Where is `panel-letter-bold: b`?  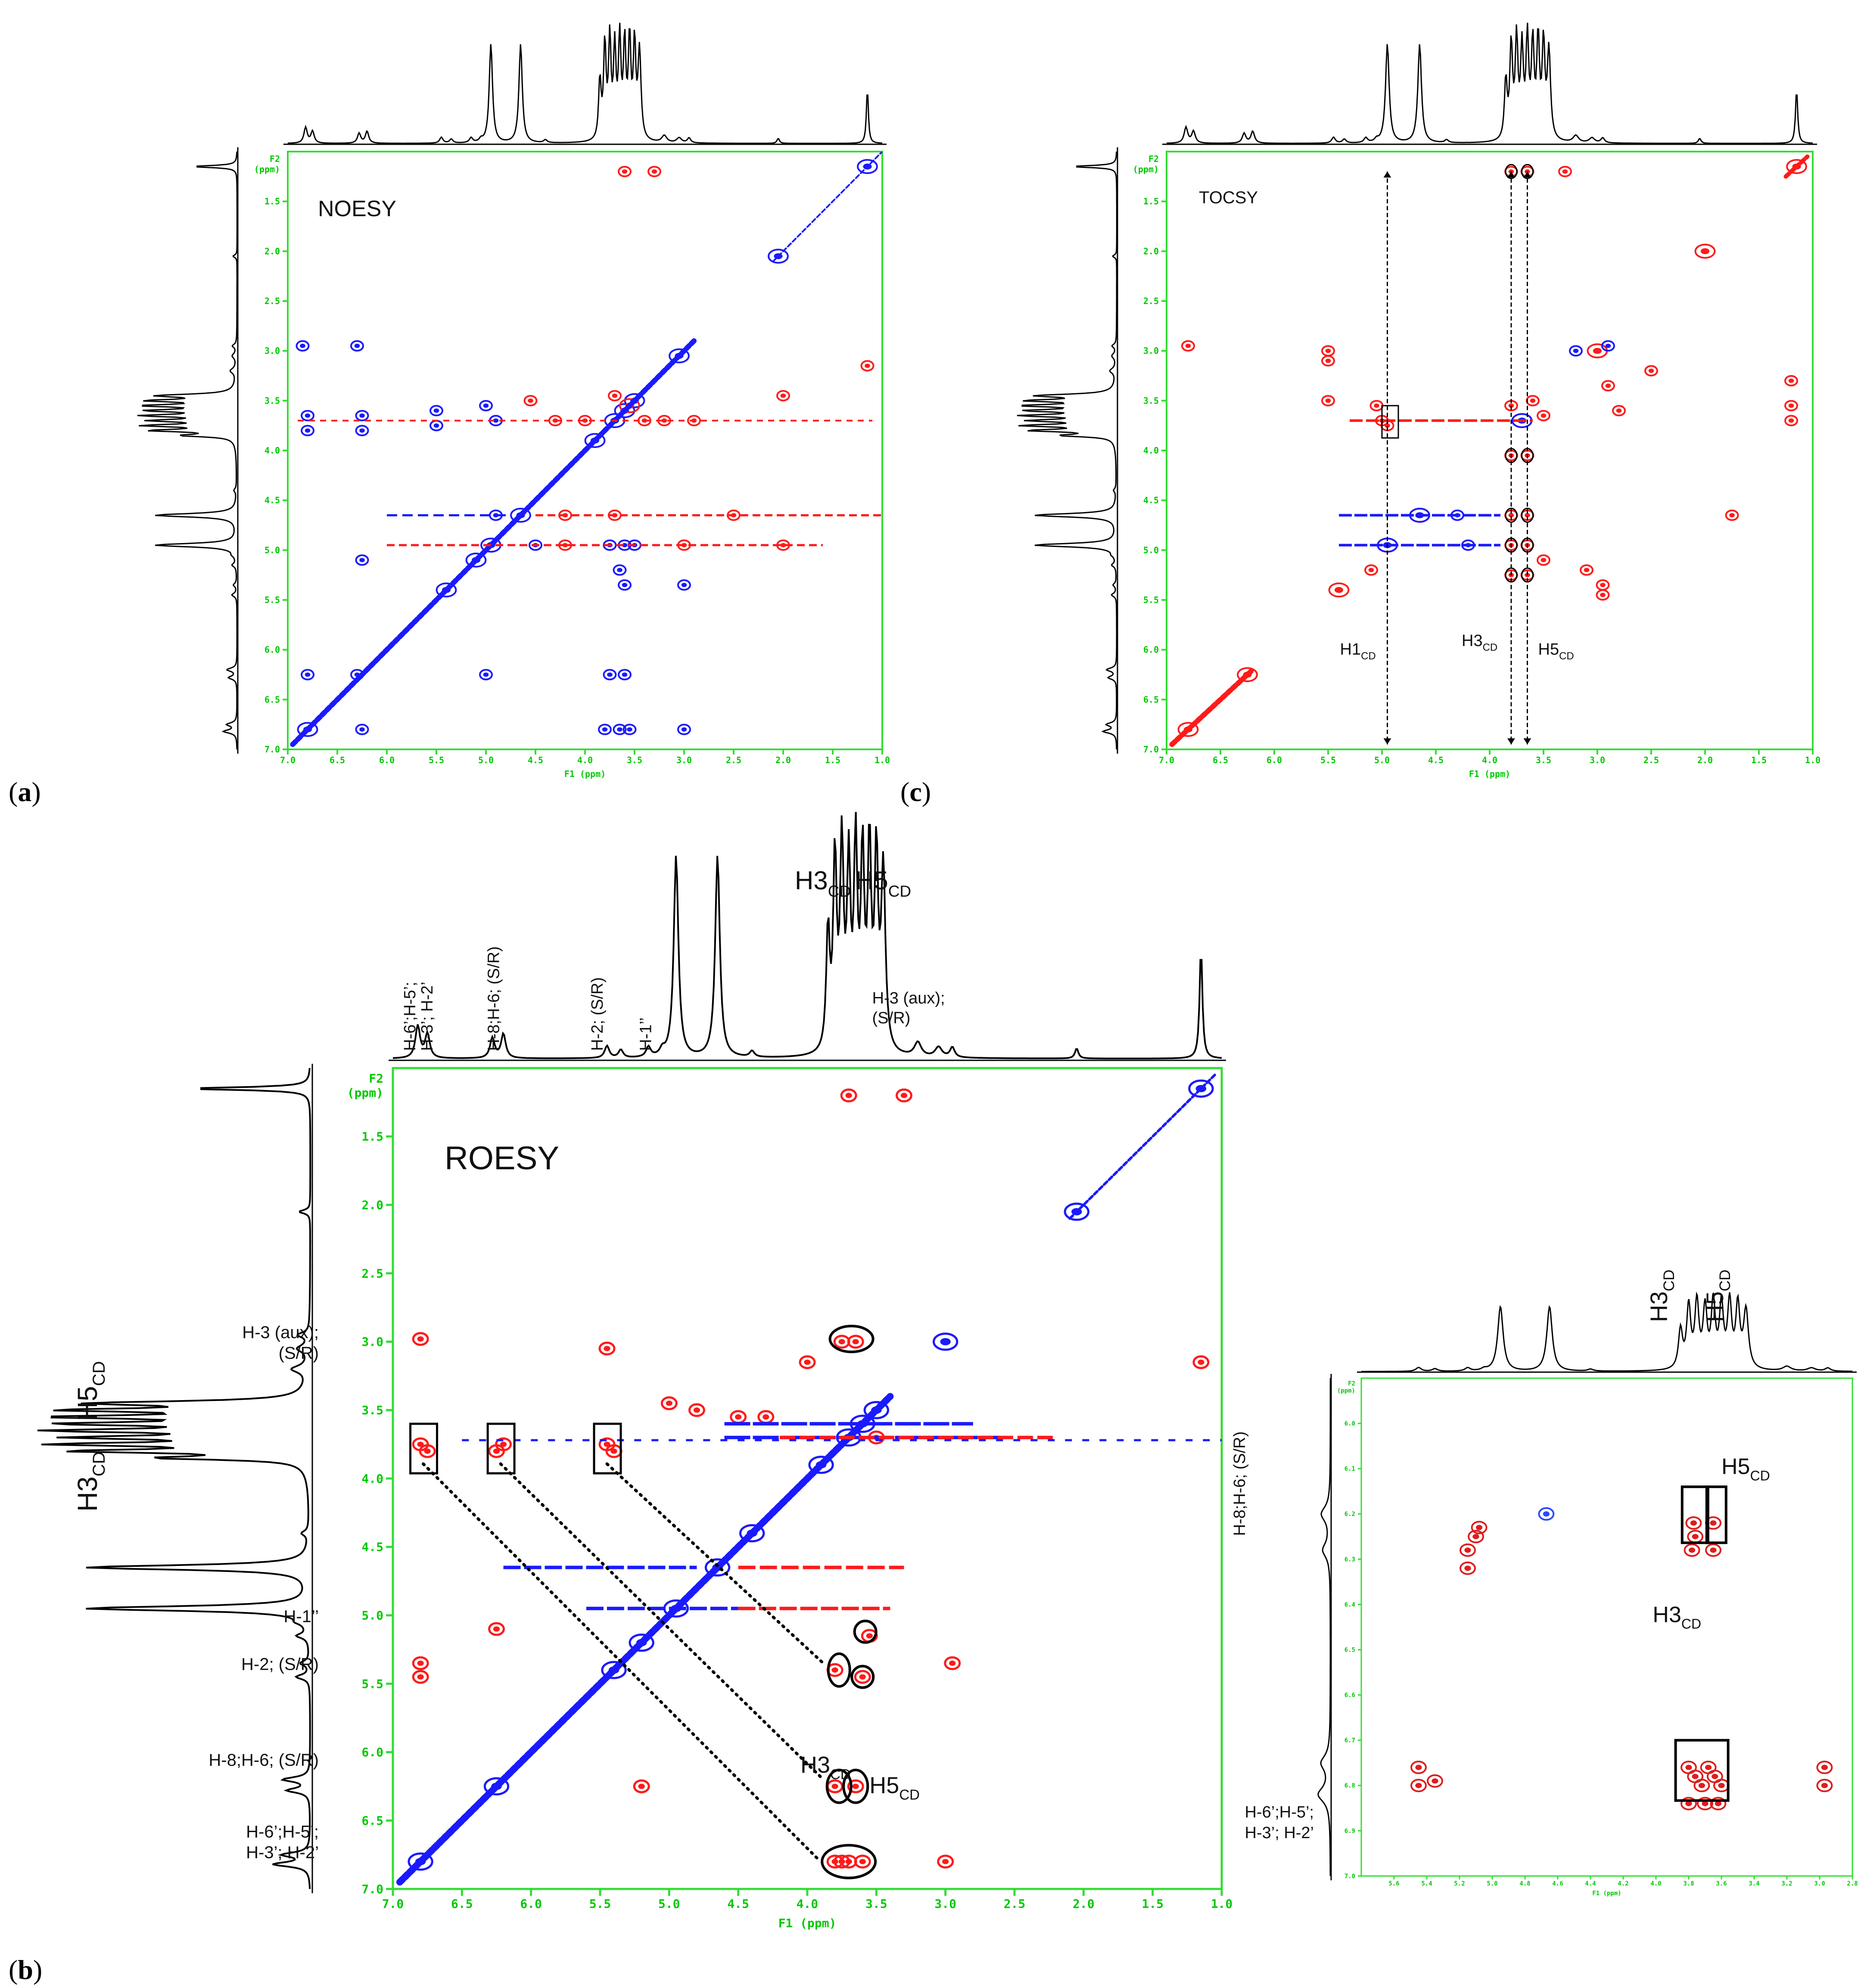
panel-letter-bold: b is located at coordinates (25, 1969).